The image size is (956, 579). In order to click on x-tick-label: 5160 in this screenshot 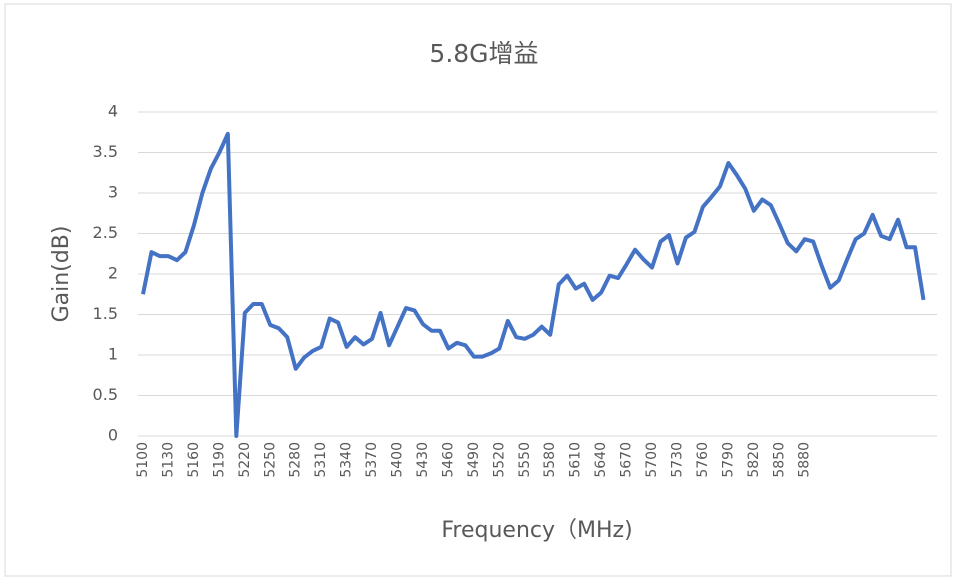, I will do `click(194, 460)`.